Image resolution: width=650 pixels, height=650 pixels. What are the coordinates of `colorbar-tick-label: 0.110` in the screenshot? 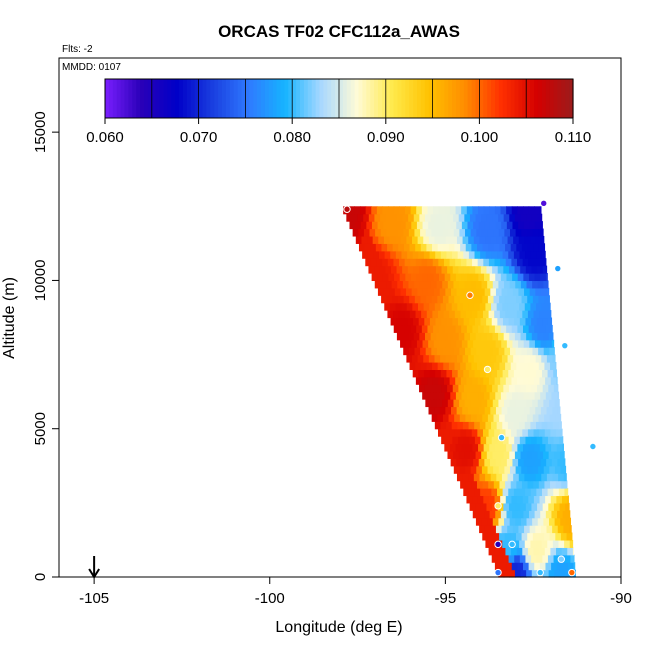 It's located at (573, 137).